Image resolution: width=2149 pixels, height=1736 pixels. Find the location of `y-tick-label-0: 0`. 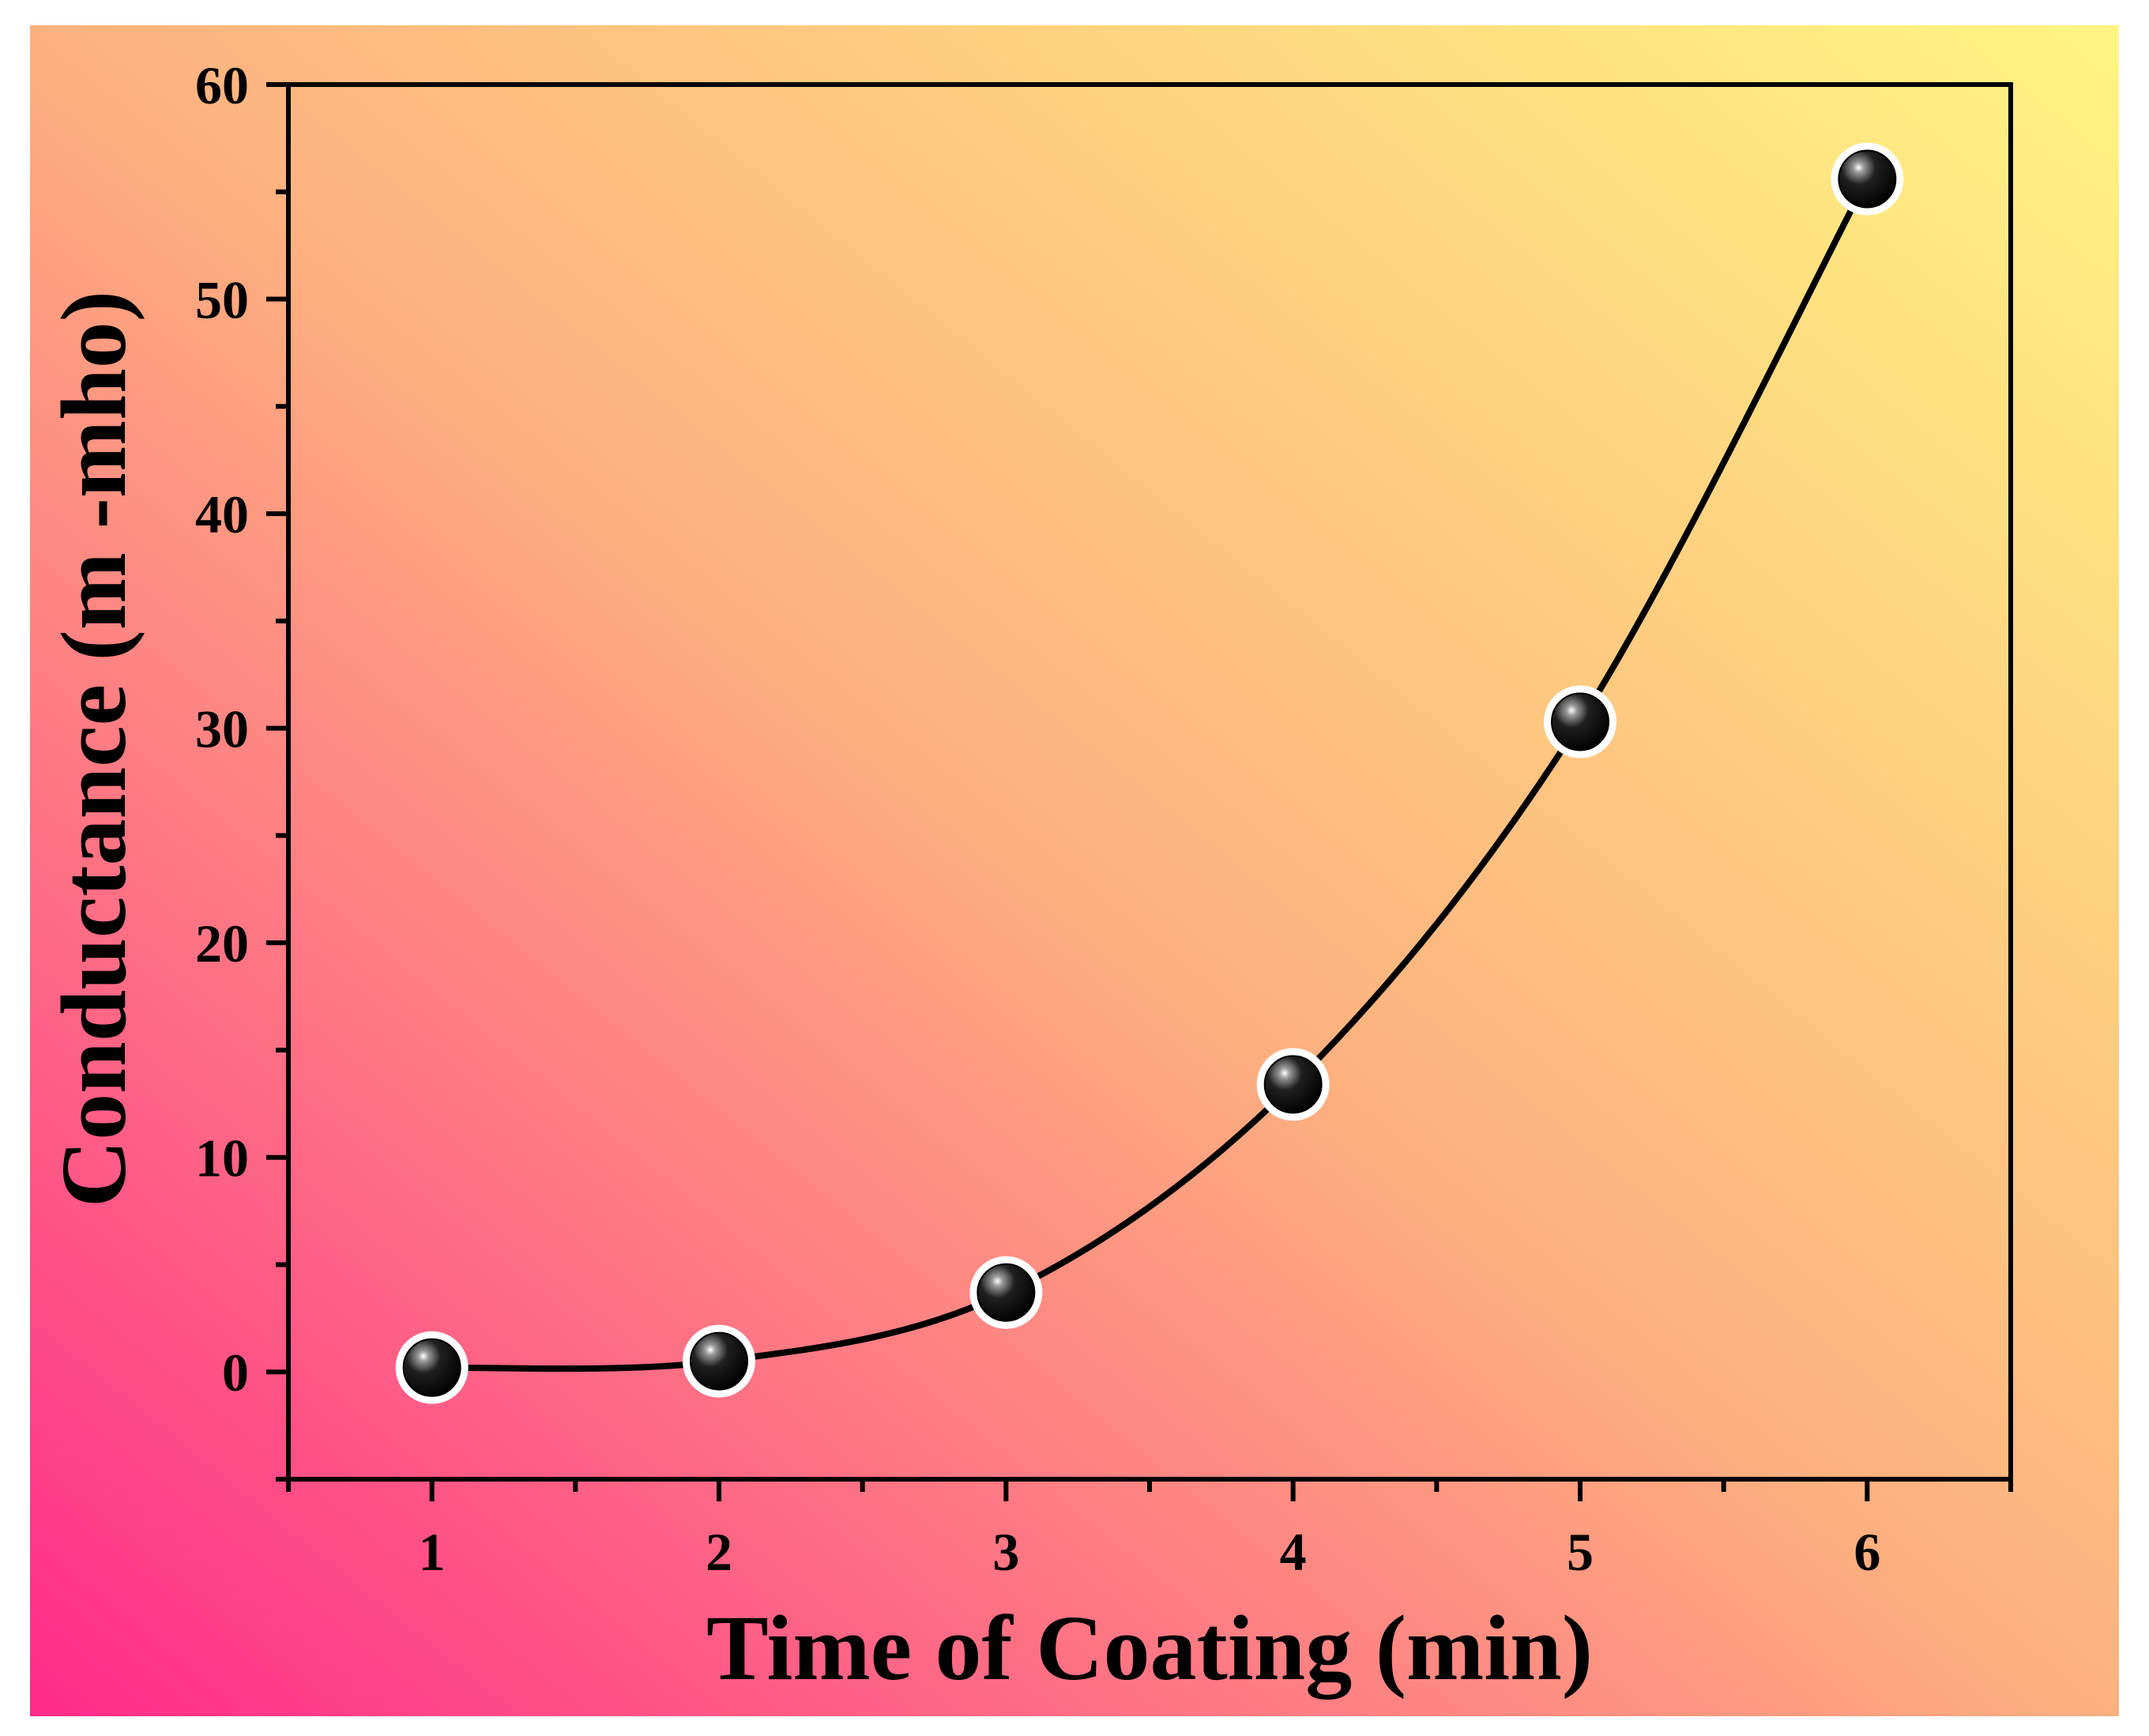

y-tick-label-0: 0 is located at coordinates (235, 1372).